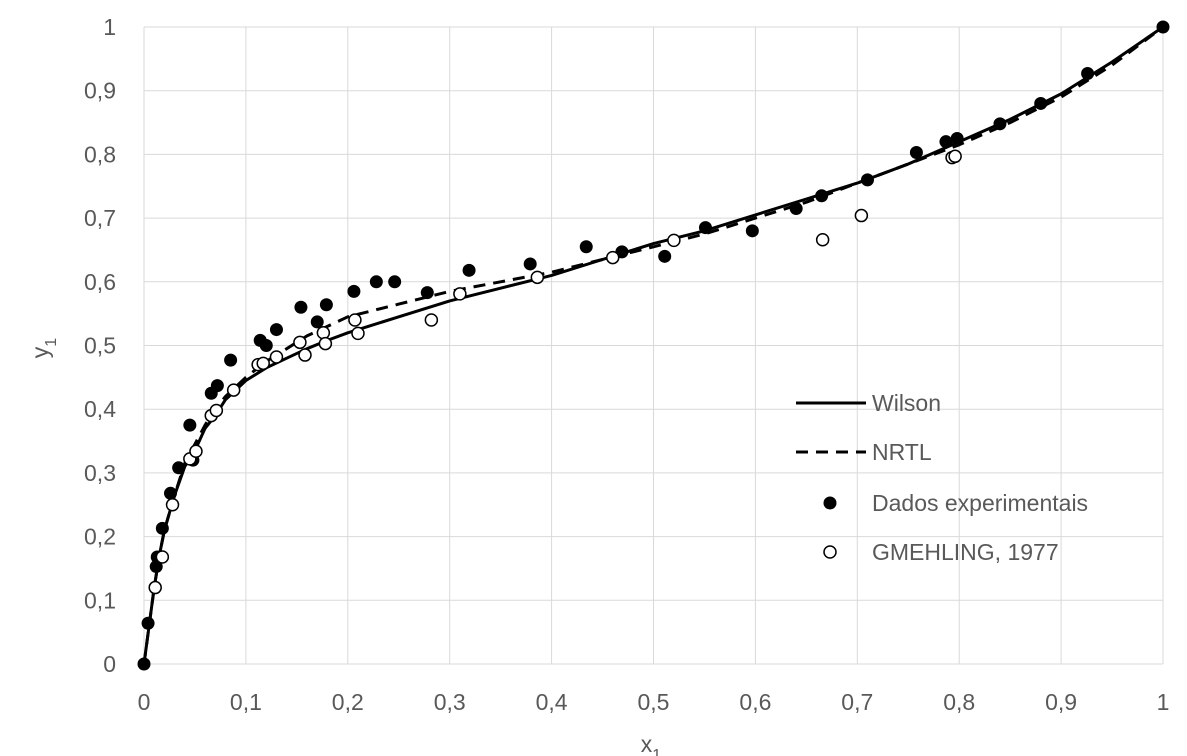 The image size is (1187, 756). What do you see at coordinates (109, 664) in the screenshot?
I see `y-tick-label: 0` at bounding box center [109, 664].